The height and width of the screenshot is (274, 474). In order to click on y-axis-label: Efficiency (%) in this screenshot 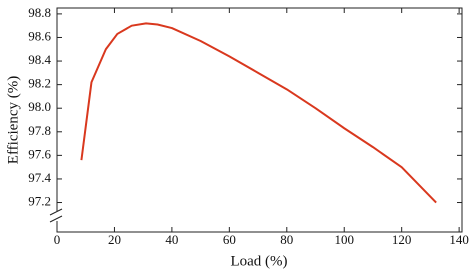, I will do `click(13, 120)`.